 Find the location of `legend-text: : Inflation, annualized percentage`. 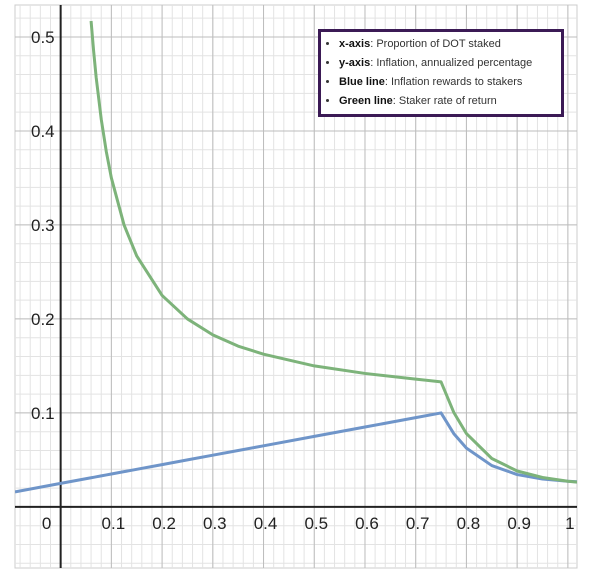

legend-text: : Inflation, annualized percentage is located at coordinates (451, 63).